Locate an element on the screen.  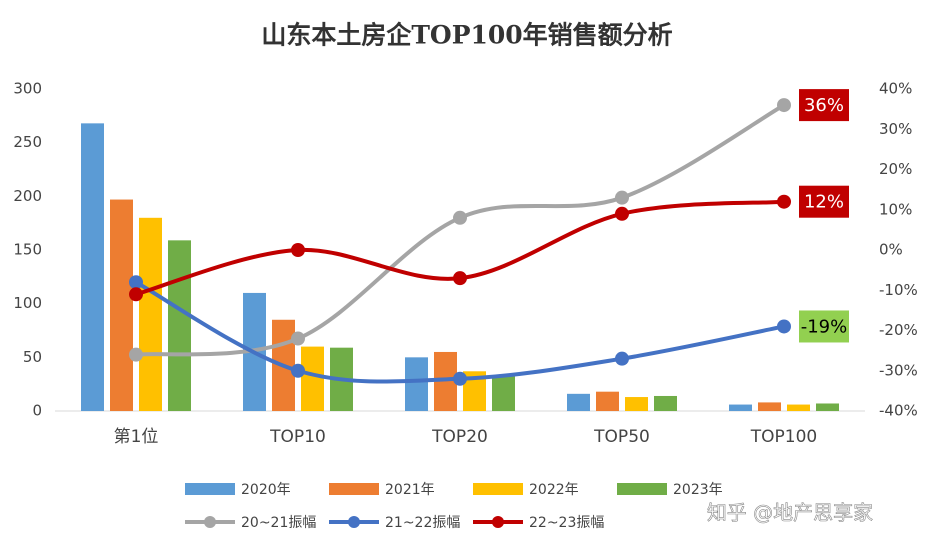
x-tick-label: TOP50 is located at coordinates (621, 437).